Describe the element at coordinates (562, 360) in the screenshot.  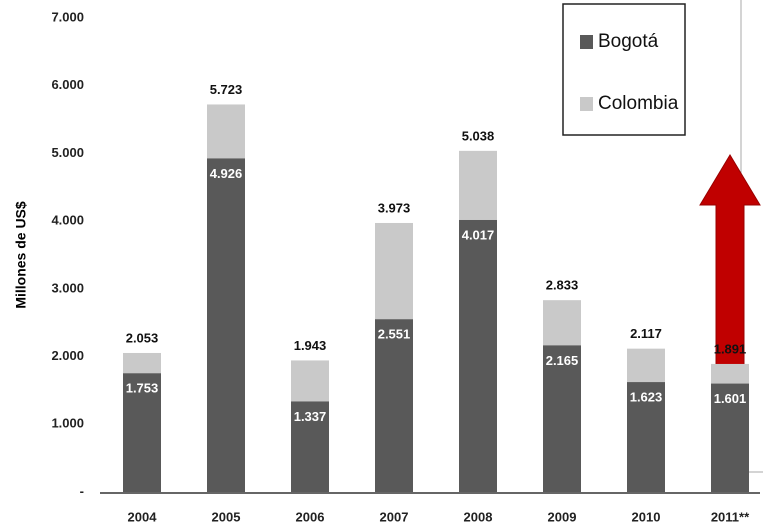
I see `value-label: 2.165` at that location.